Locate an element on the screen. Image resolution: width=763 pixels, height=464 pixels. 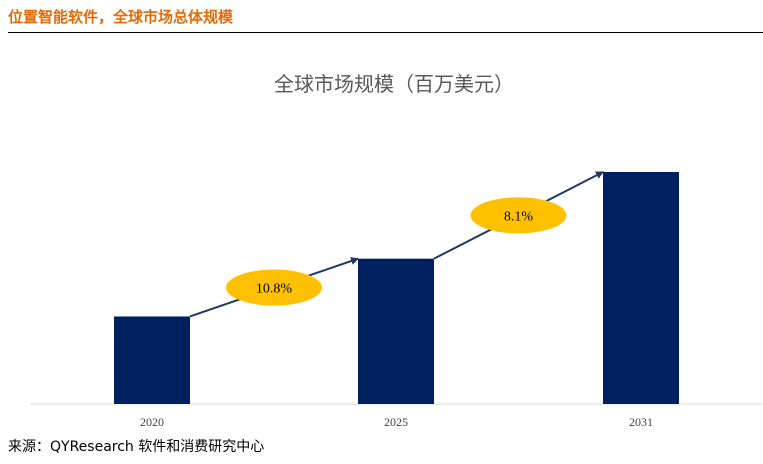
chart-title: 全球市场规模（百万美元） is located at coordinates (394, 84).